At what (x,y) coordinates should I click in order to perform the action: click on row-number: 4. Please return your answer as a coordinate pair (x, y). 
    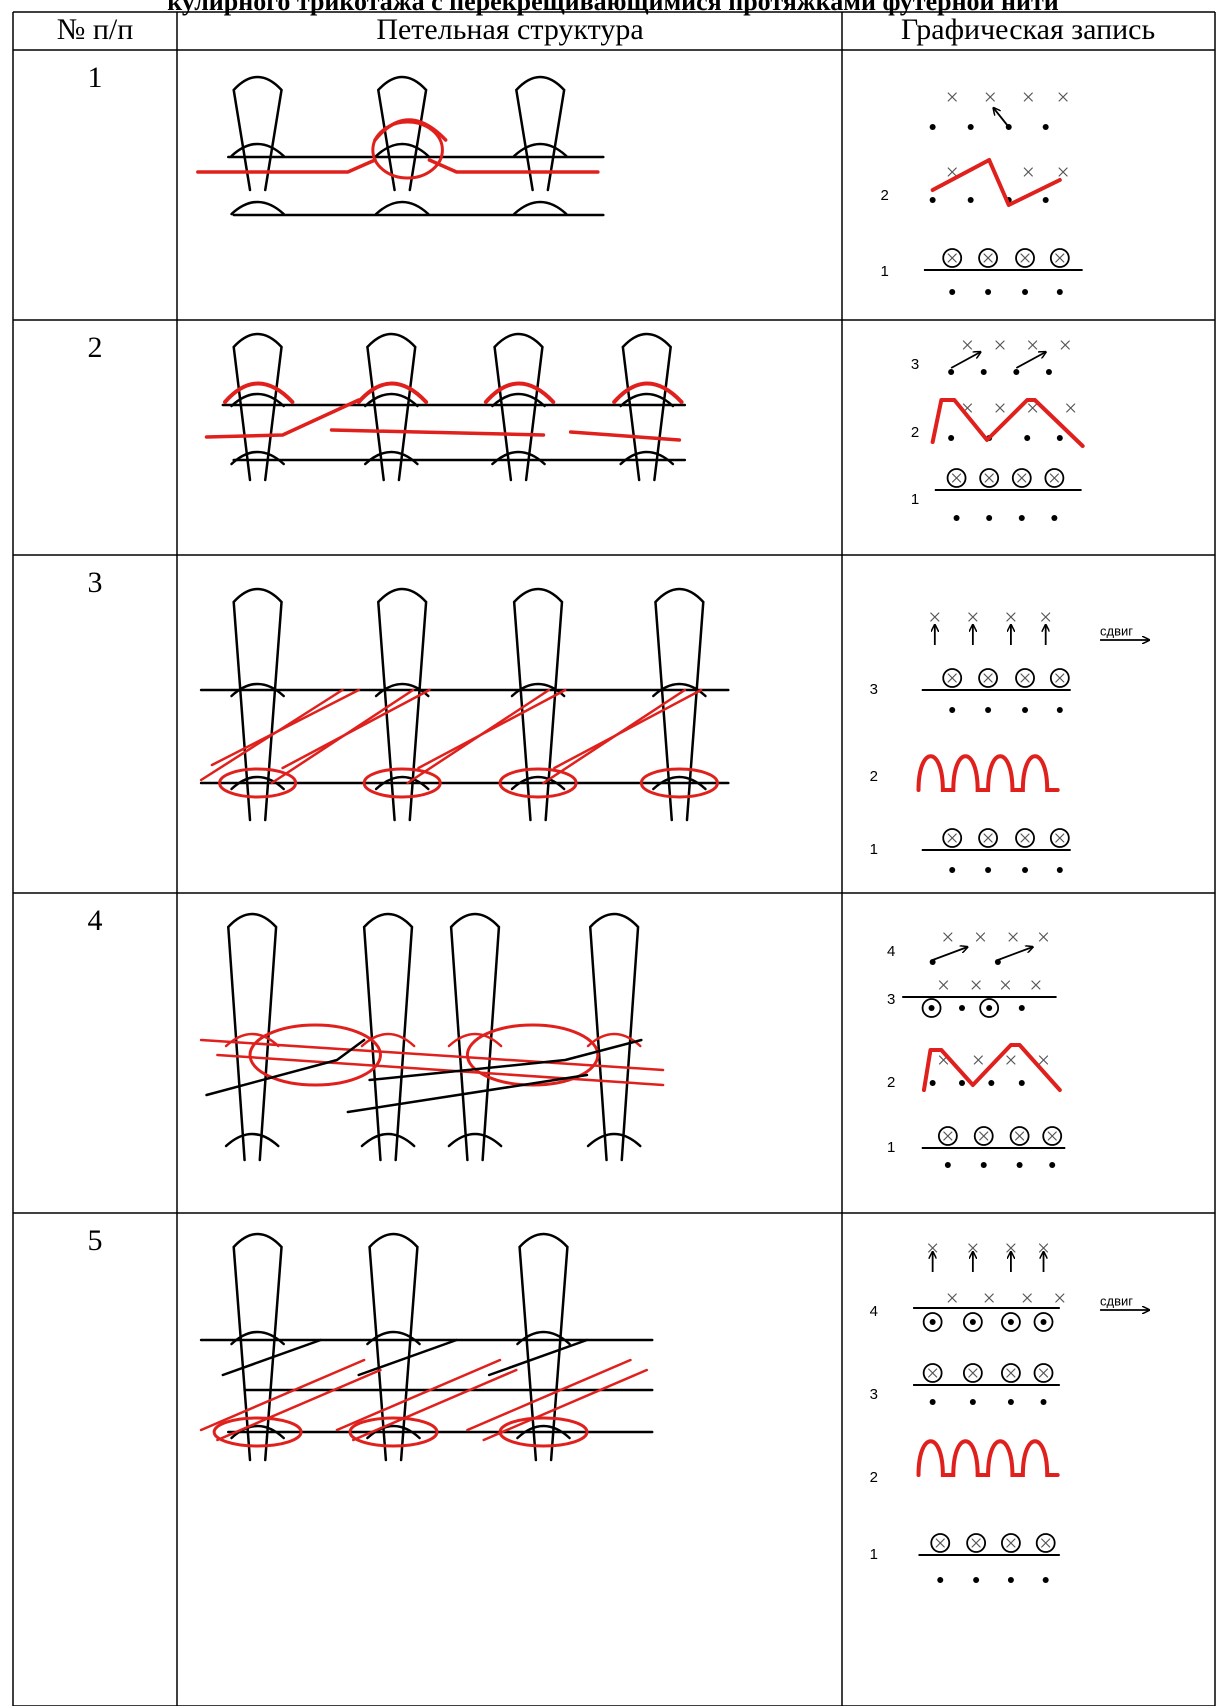
    Looking at the image, I should click on (95, 920).